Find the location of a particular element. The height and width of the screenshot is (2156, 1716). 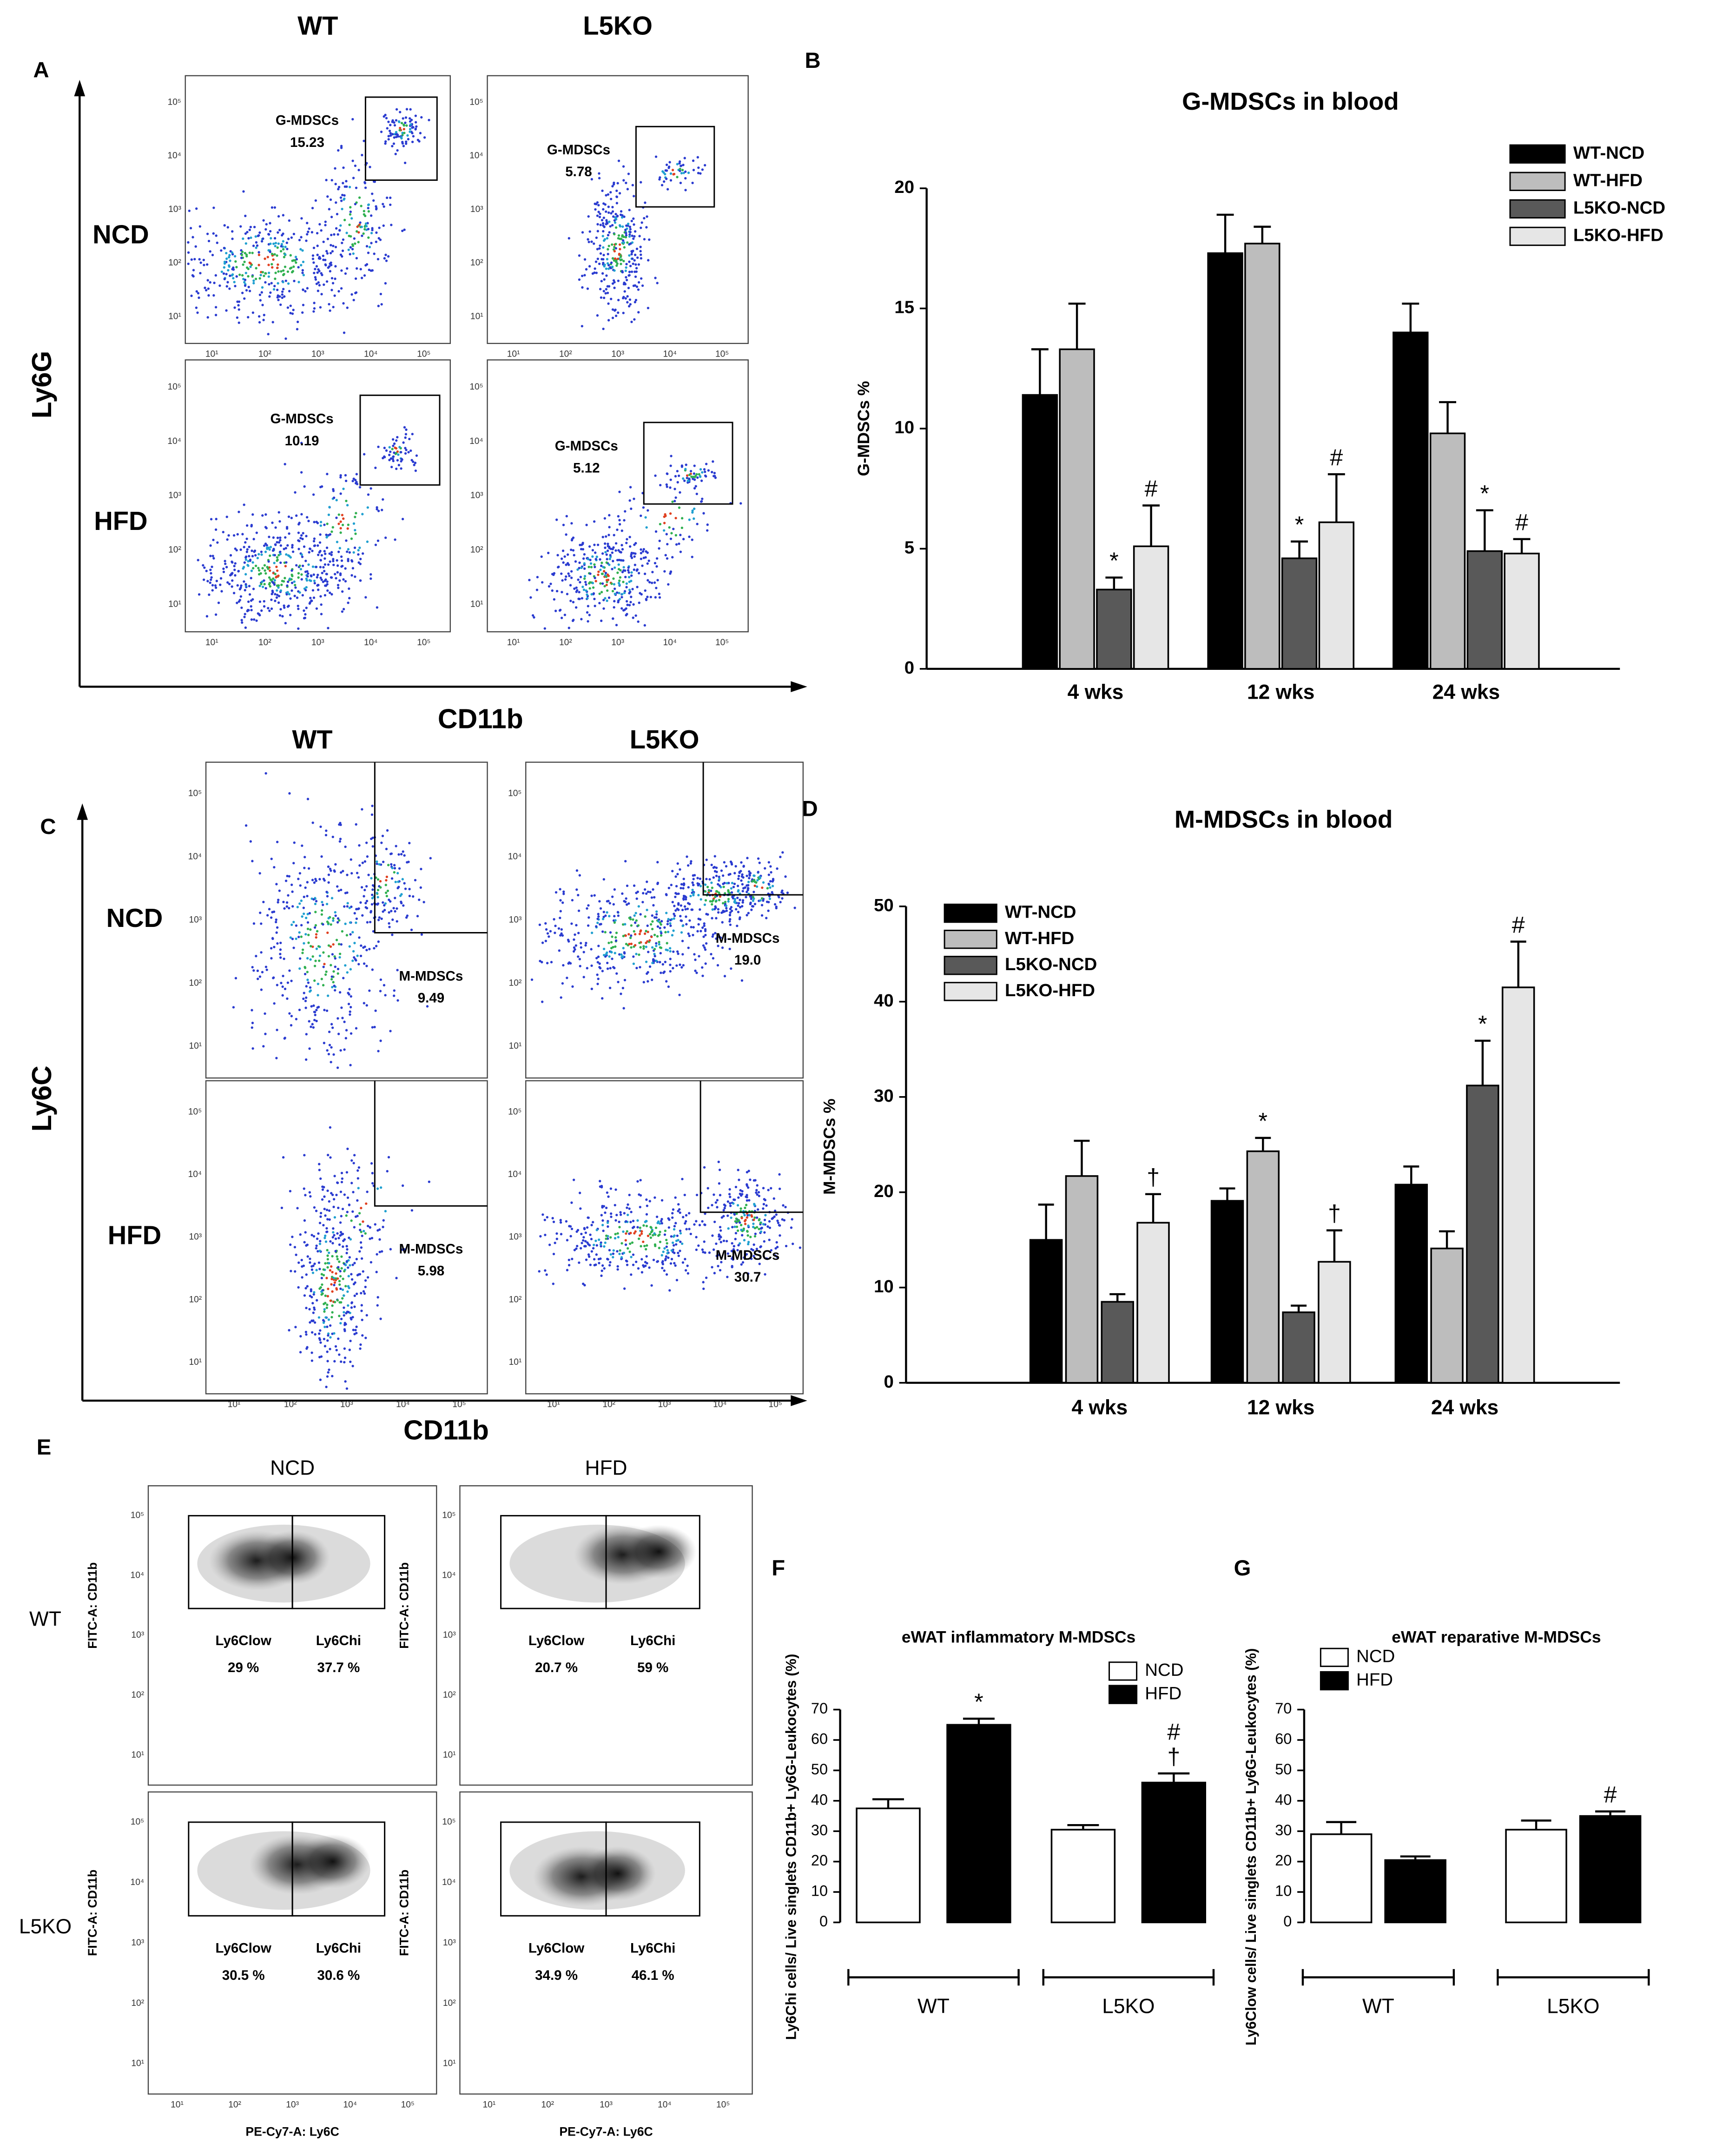

category-bracket is located at coordinates (1573, 1973).